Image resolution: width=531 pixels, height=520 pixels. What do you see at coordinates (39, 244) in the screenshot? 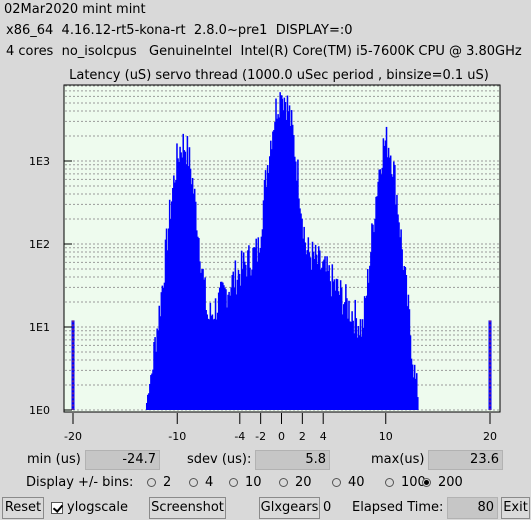
I see `y-tick-label: 1E2` at bounding box center [39, 244].